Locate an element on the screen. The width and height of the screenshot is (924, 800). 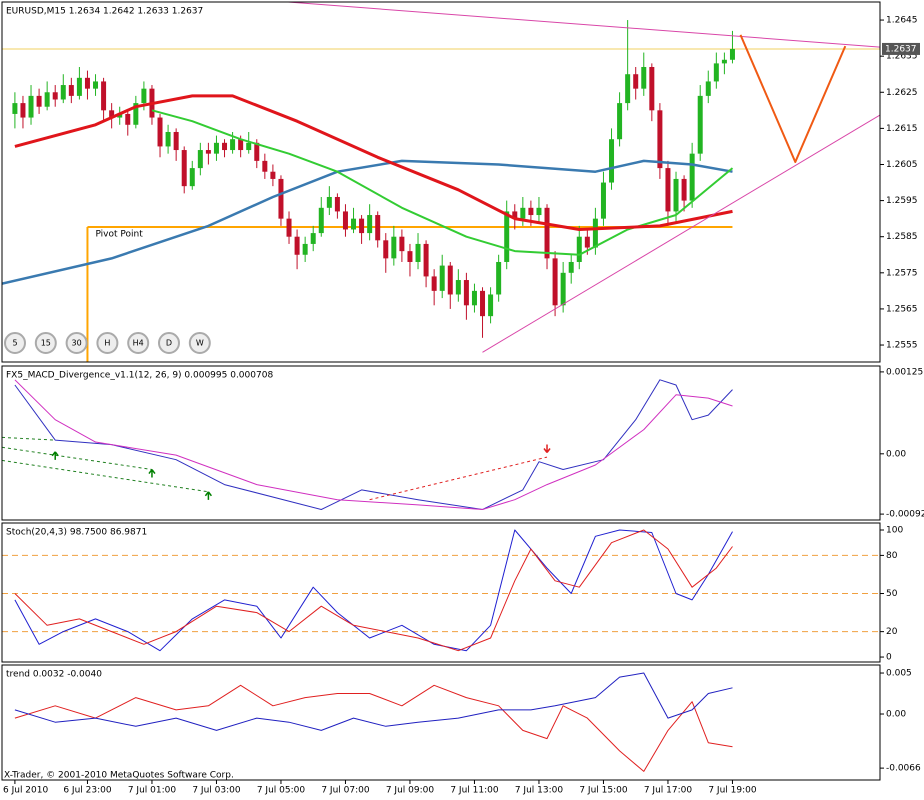
panel-title: EURUSD,M15 1.2634 1.2642 1.2633 1.2637 is located at coordinates (104, 12).